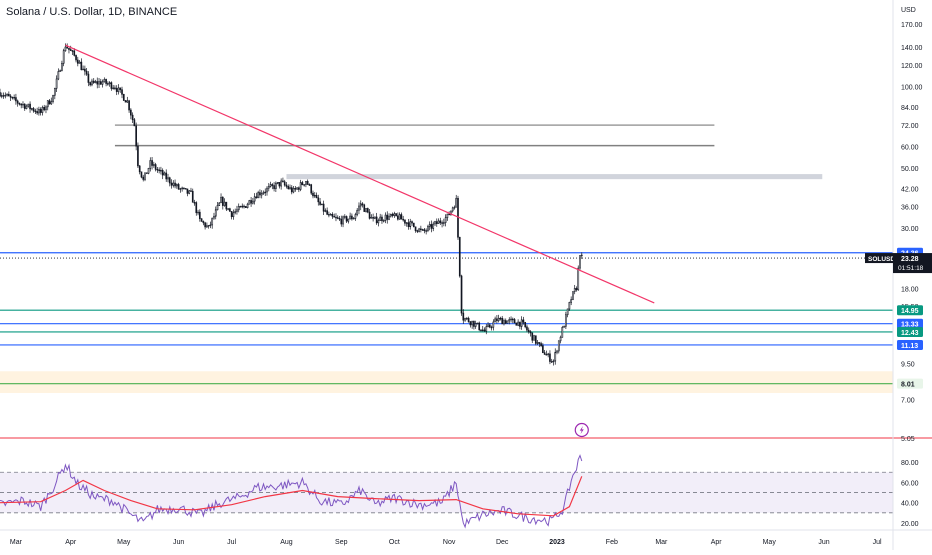 This screenshot has width=932, height=555. Describe the element at coordinates (92, 12) in the screenshot. I see `chart-title: Solana / U.S. Dollar, 1D, BINANCE` at that location.